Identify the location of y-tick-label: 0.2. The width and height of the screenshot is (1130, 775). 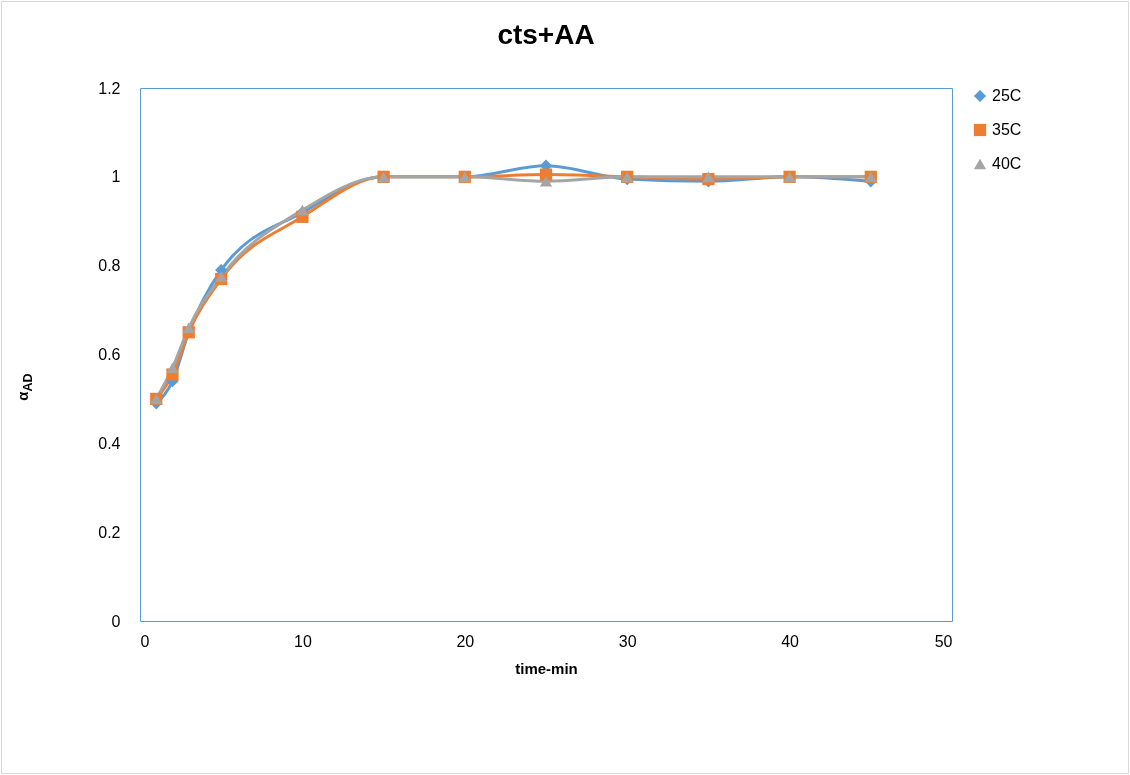
(109, 532).